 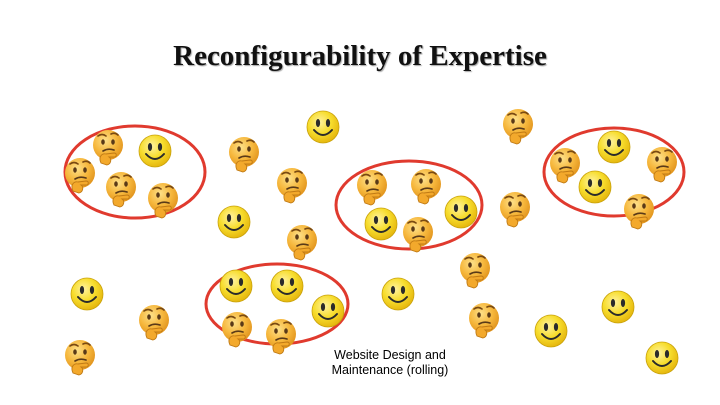 I want to click on slide-title: Reconfigurability of Expertise, so click(x=360, y=56).